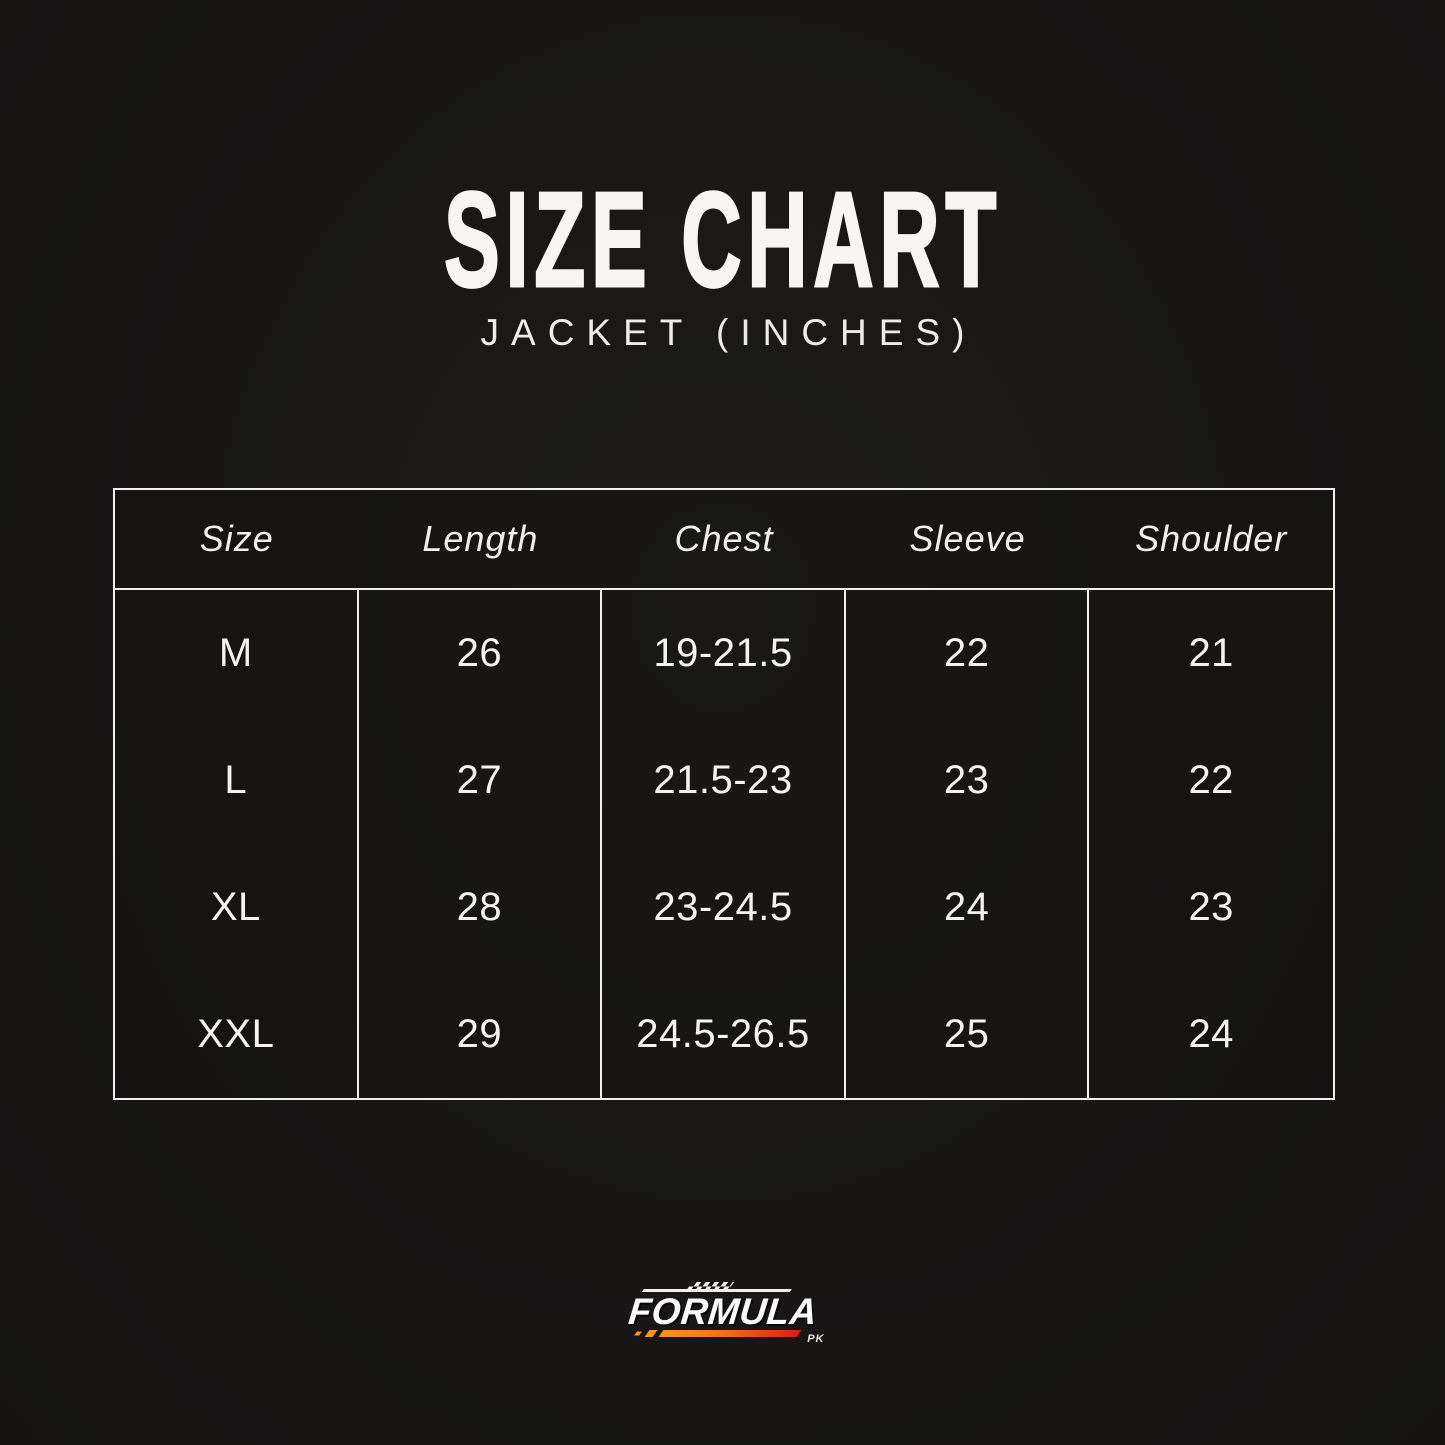  What do you see at coordinates (481, 653) in the screenshot?
I see `table-cell-length: 26` at bounding box center [481, 653].